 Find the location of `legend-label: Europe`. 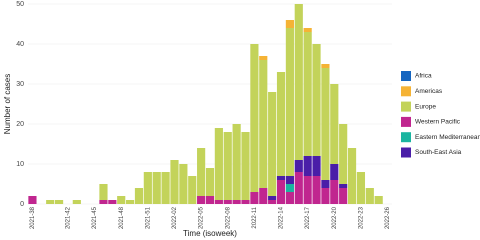

legend-label: Europe is located at coordinates (425, 106).